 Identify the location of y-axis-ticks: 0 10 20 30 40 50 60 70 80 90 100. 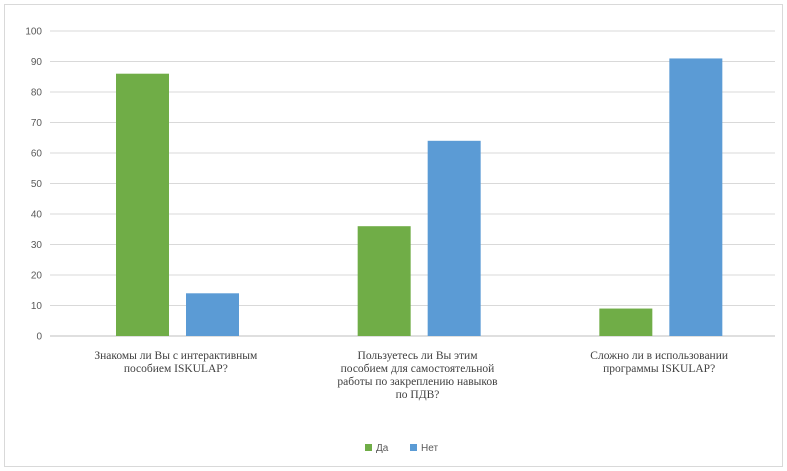
(33, 185).